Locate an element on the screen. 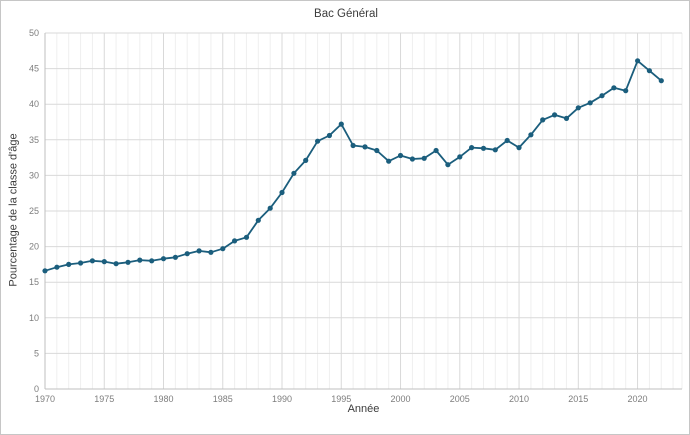  x-tick-label: 2005 is located at coordinates (460, 399).